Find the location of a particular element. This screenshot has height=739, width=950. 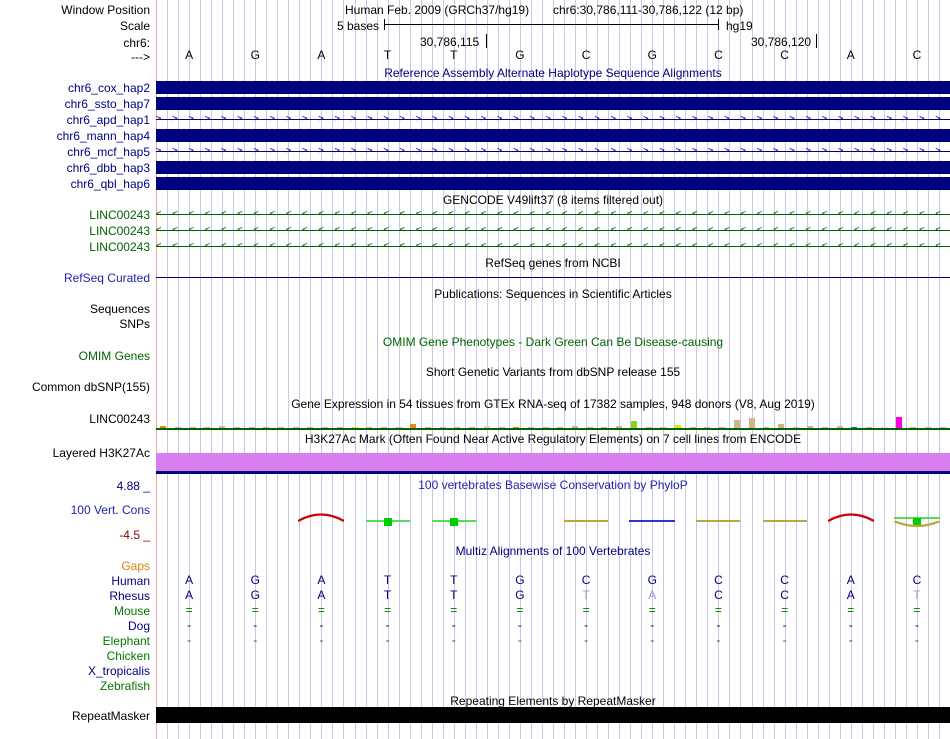

feature-line is located at coordinates (553, 230).